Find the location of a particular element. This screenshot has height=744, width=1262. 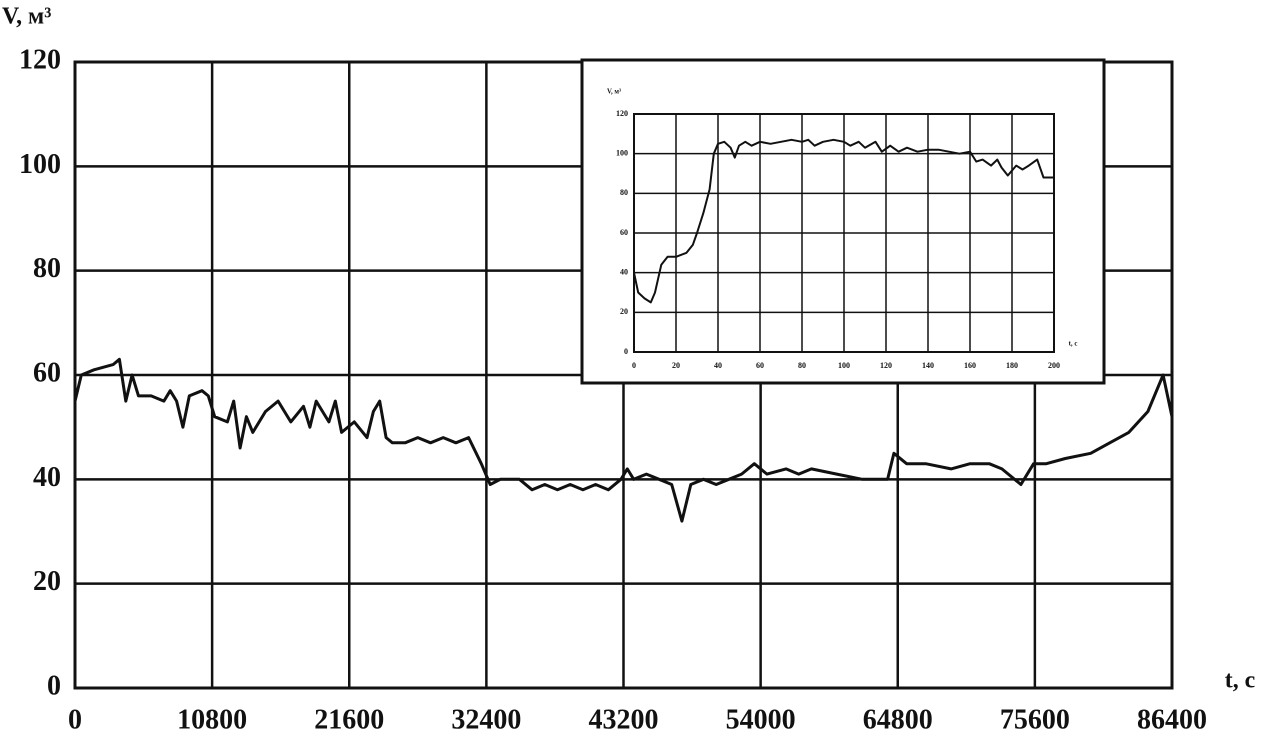

data-line is located at coordinates (843, 221).